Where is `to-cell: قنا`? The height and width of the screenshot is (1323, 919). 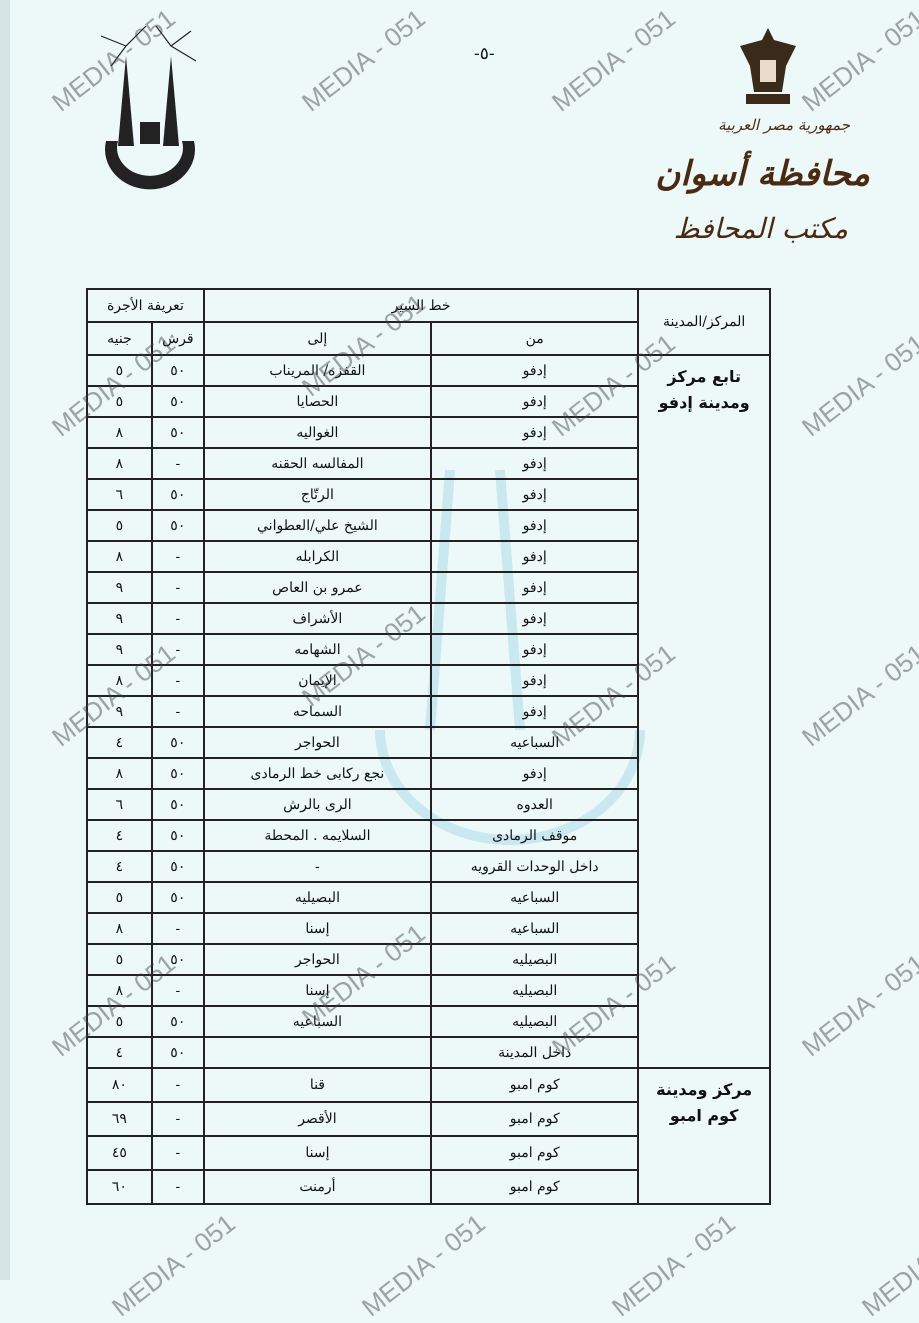
to-cell: قنا is located at coordinates (317, 1085).